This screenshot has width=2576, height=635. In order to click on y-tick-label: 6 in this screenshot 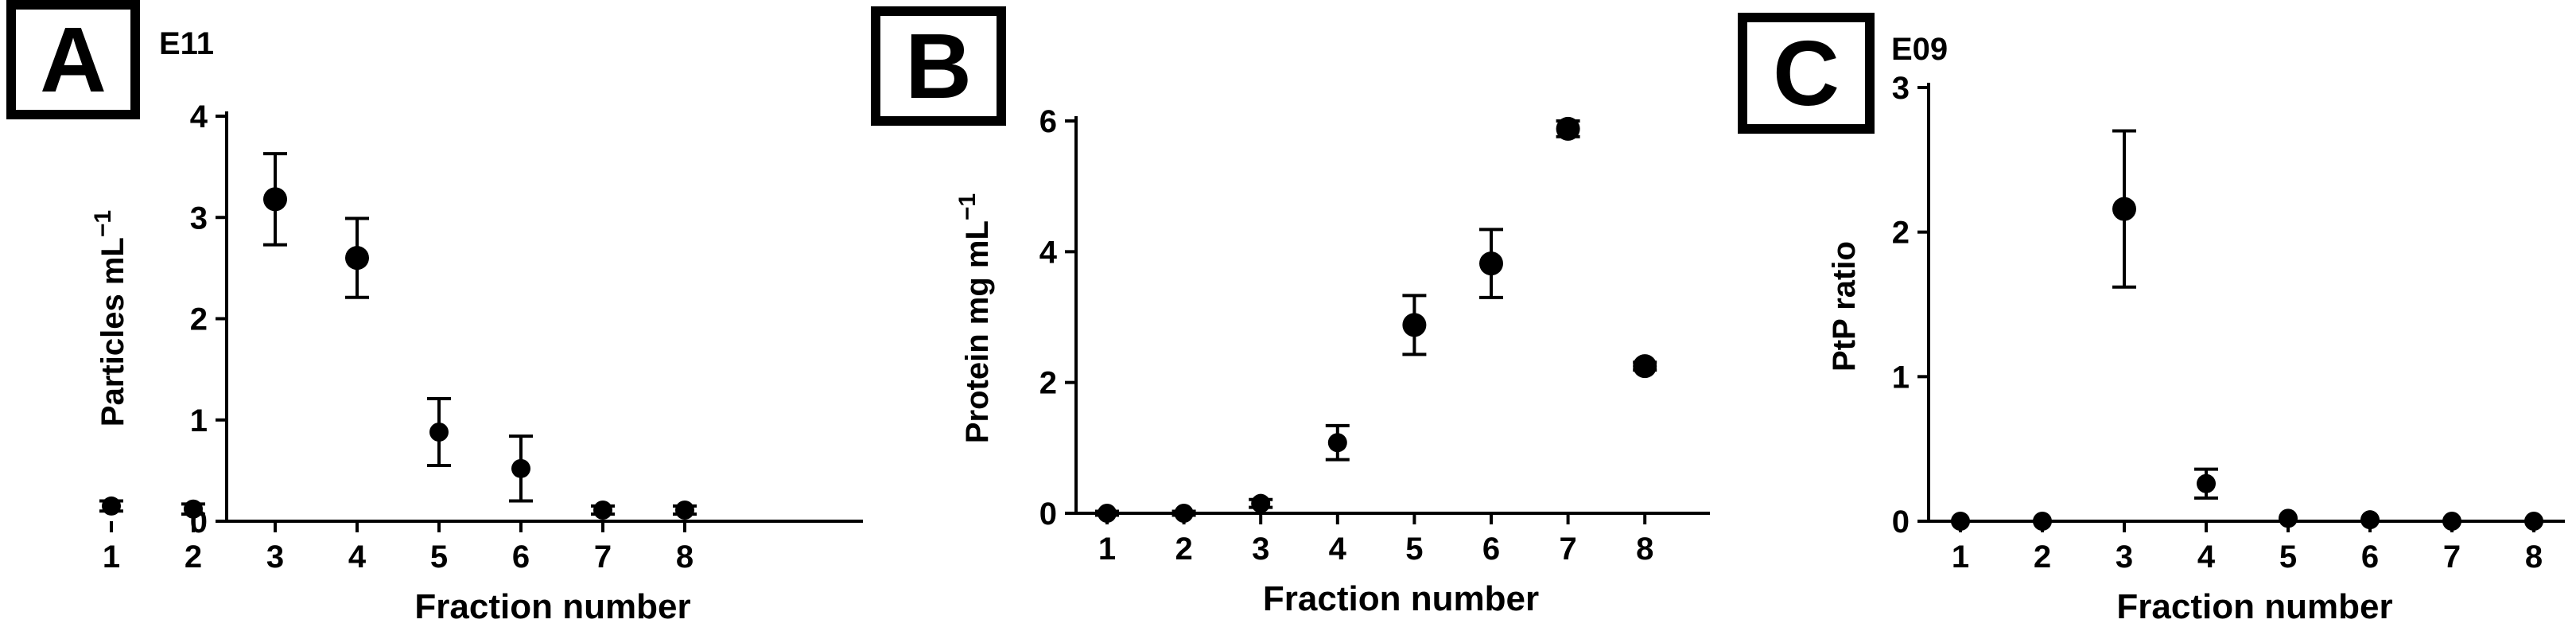, I will do `click(1048, 121)`.